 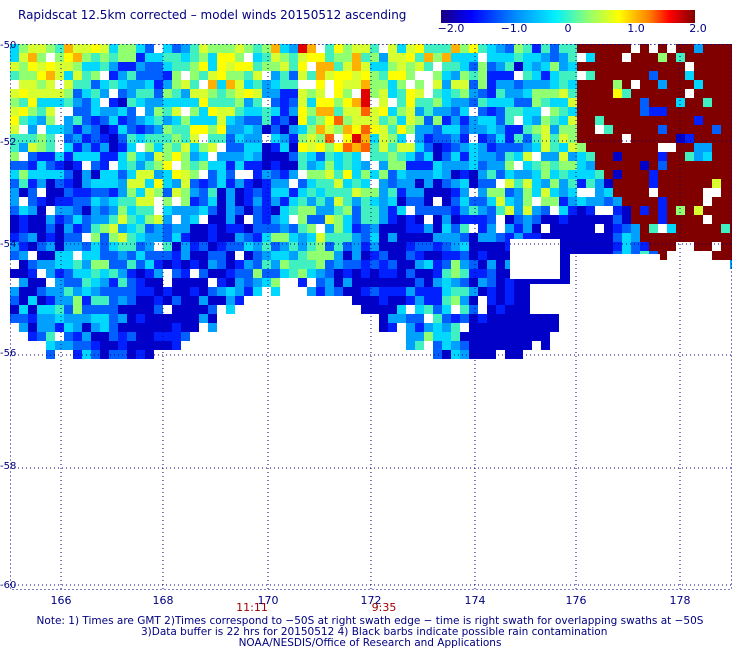 What do you see at coordinates (8, 45) in the screenshot?
I see `lat-label: -50` at bounding box center [8, 45].